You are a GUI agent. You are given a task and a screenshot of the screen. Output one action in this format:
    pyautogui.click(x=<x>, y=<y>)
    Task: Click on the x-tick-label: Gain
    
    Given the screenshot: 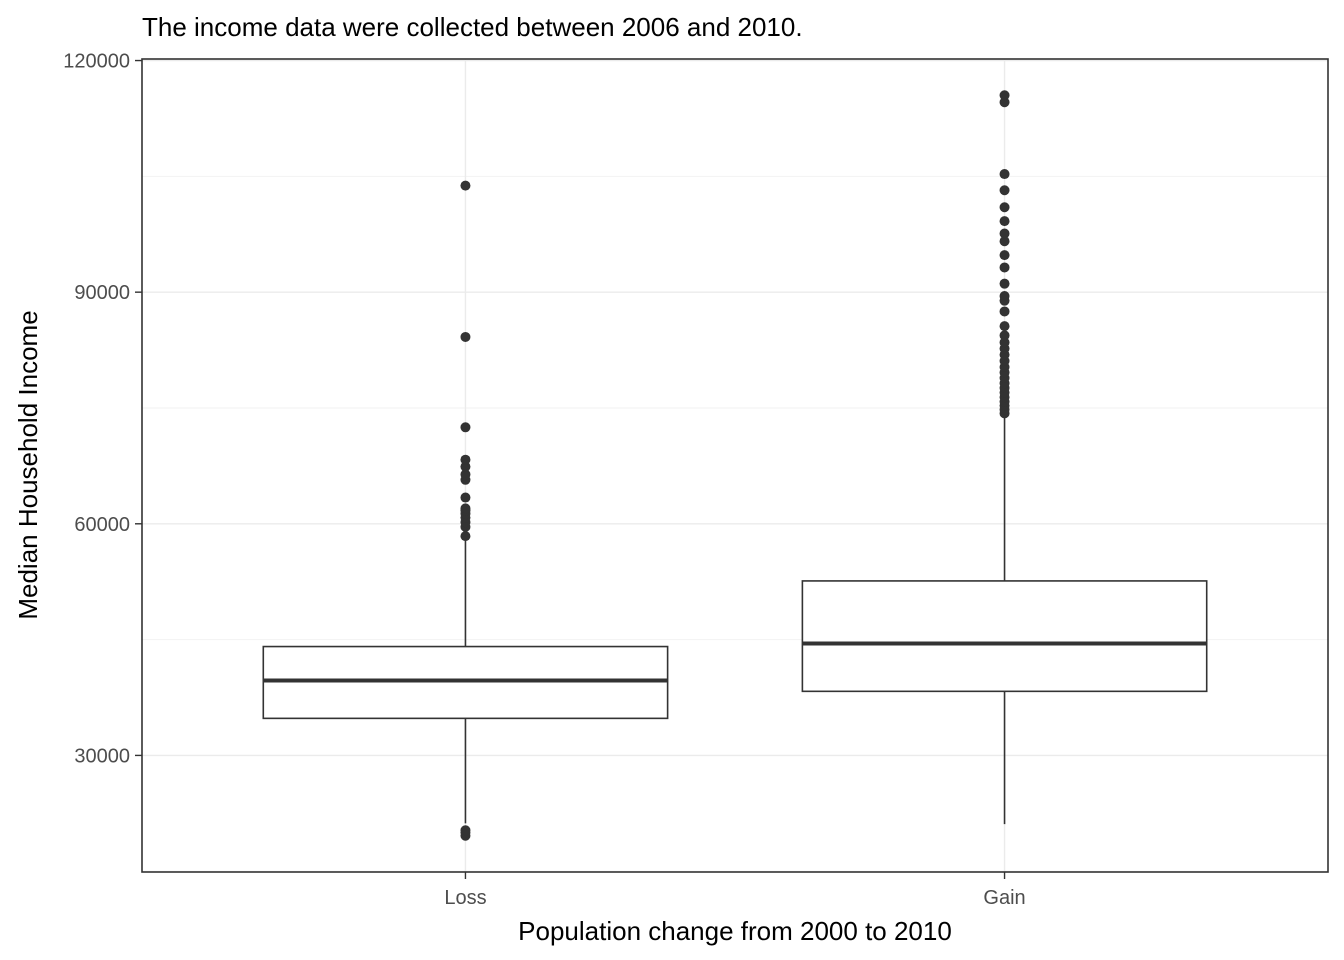 What is the action you would take?
    pyautogui.click(x=1004, y=898)
    